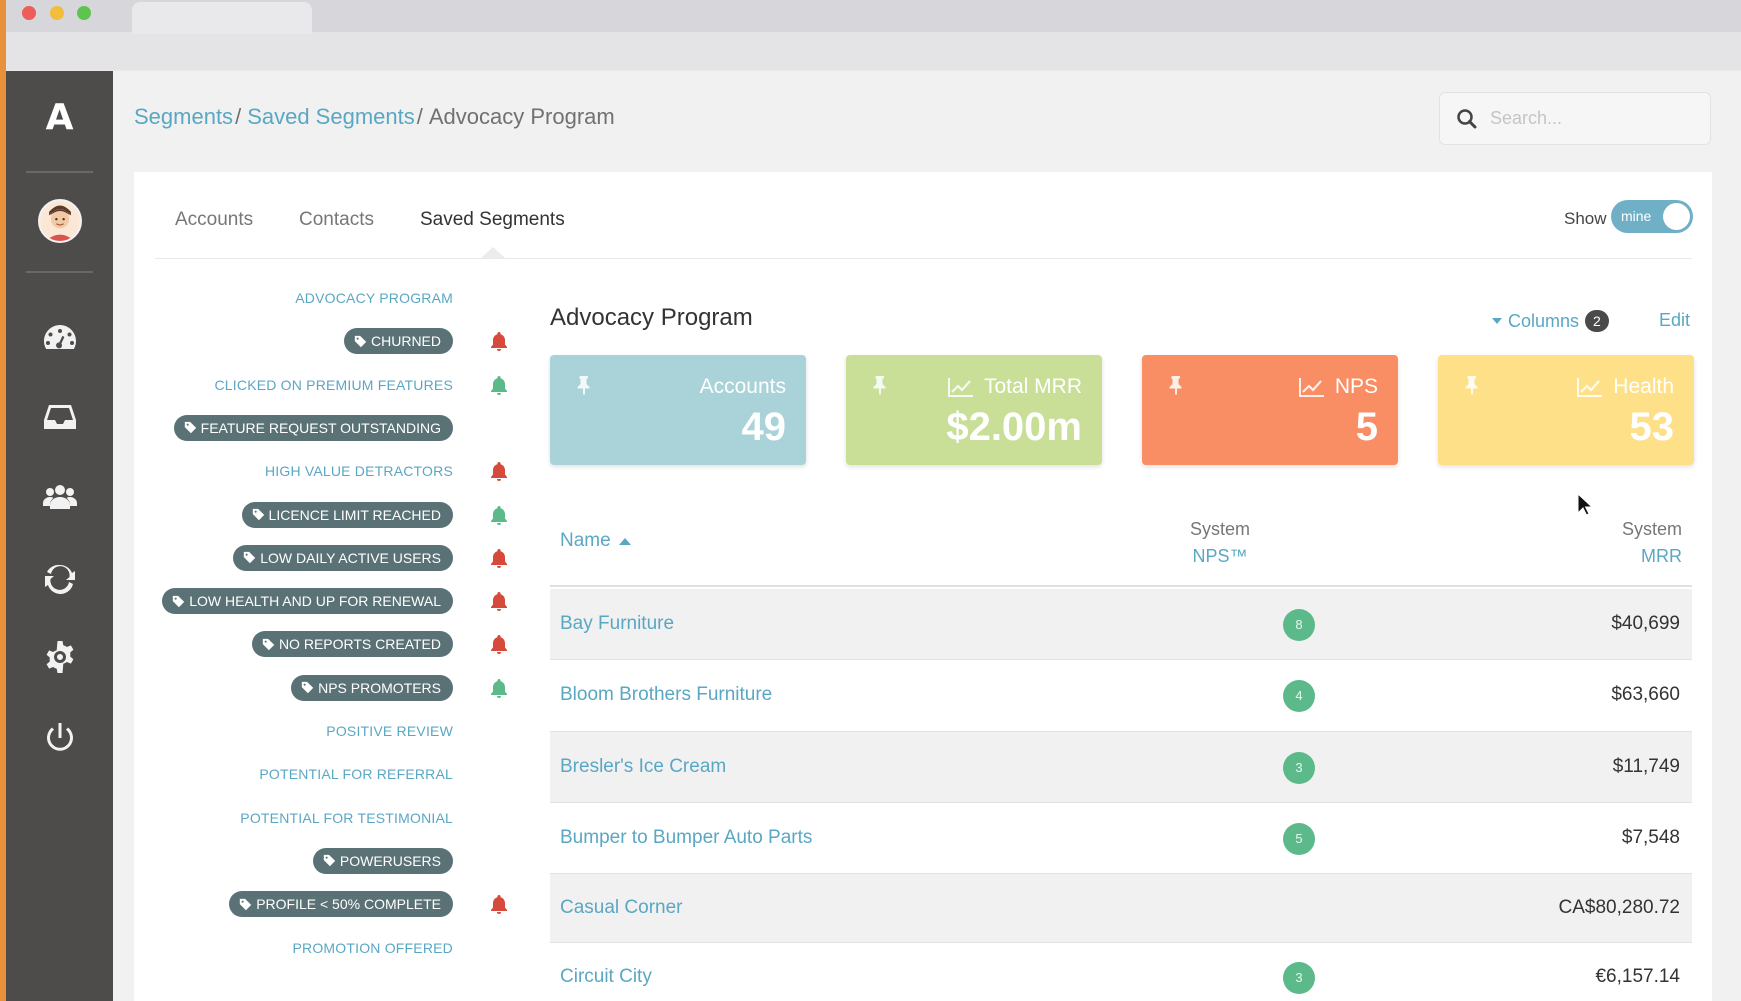  I want to click on segment-tag: CHURNED, so click(398, 341).